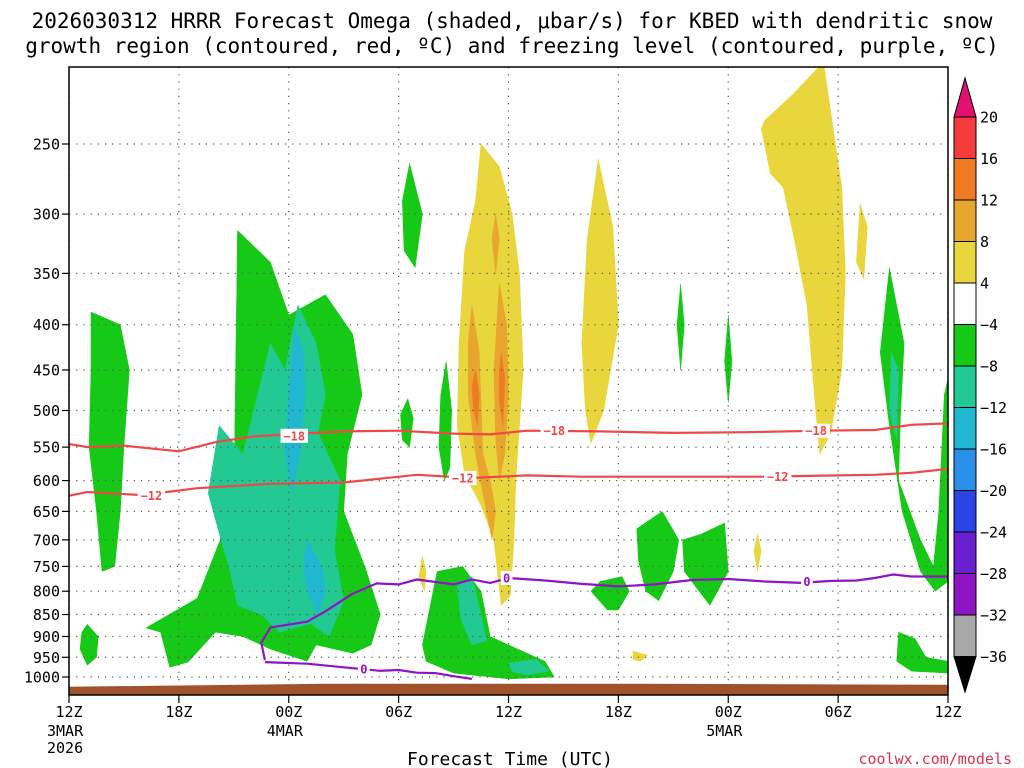  Describe the element at coordinates (993, 657) in the screenshot. I see `colorbar-label-13: −36` at that location.